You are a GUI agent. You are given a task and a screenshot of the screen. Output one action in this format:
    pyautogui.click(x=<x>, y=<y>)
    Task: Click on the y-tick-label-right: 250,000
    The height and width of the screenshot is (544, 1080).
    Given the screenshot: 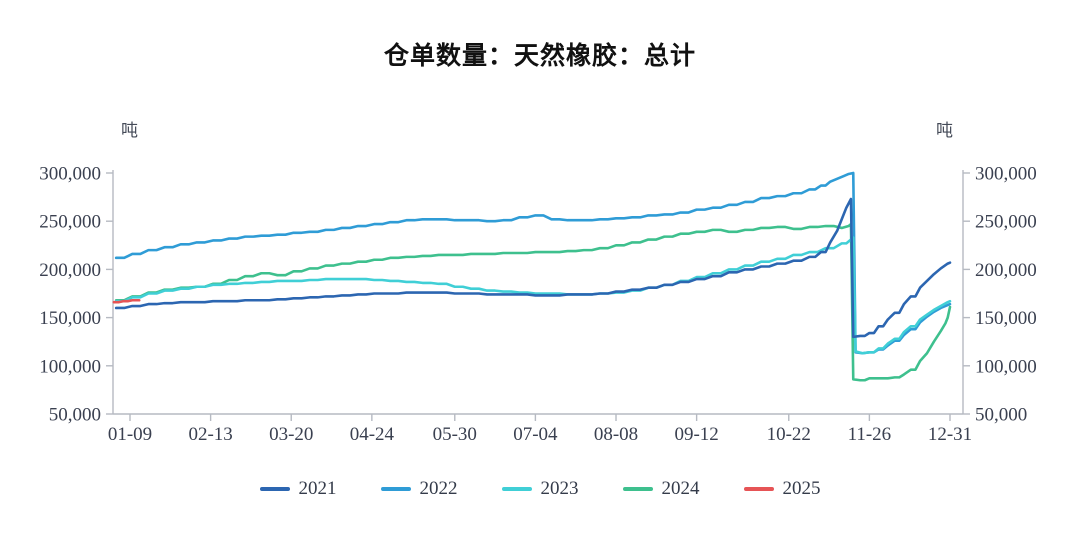 What is the action you would take?
    pyautogui.click(x=1006, y=222)
    